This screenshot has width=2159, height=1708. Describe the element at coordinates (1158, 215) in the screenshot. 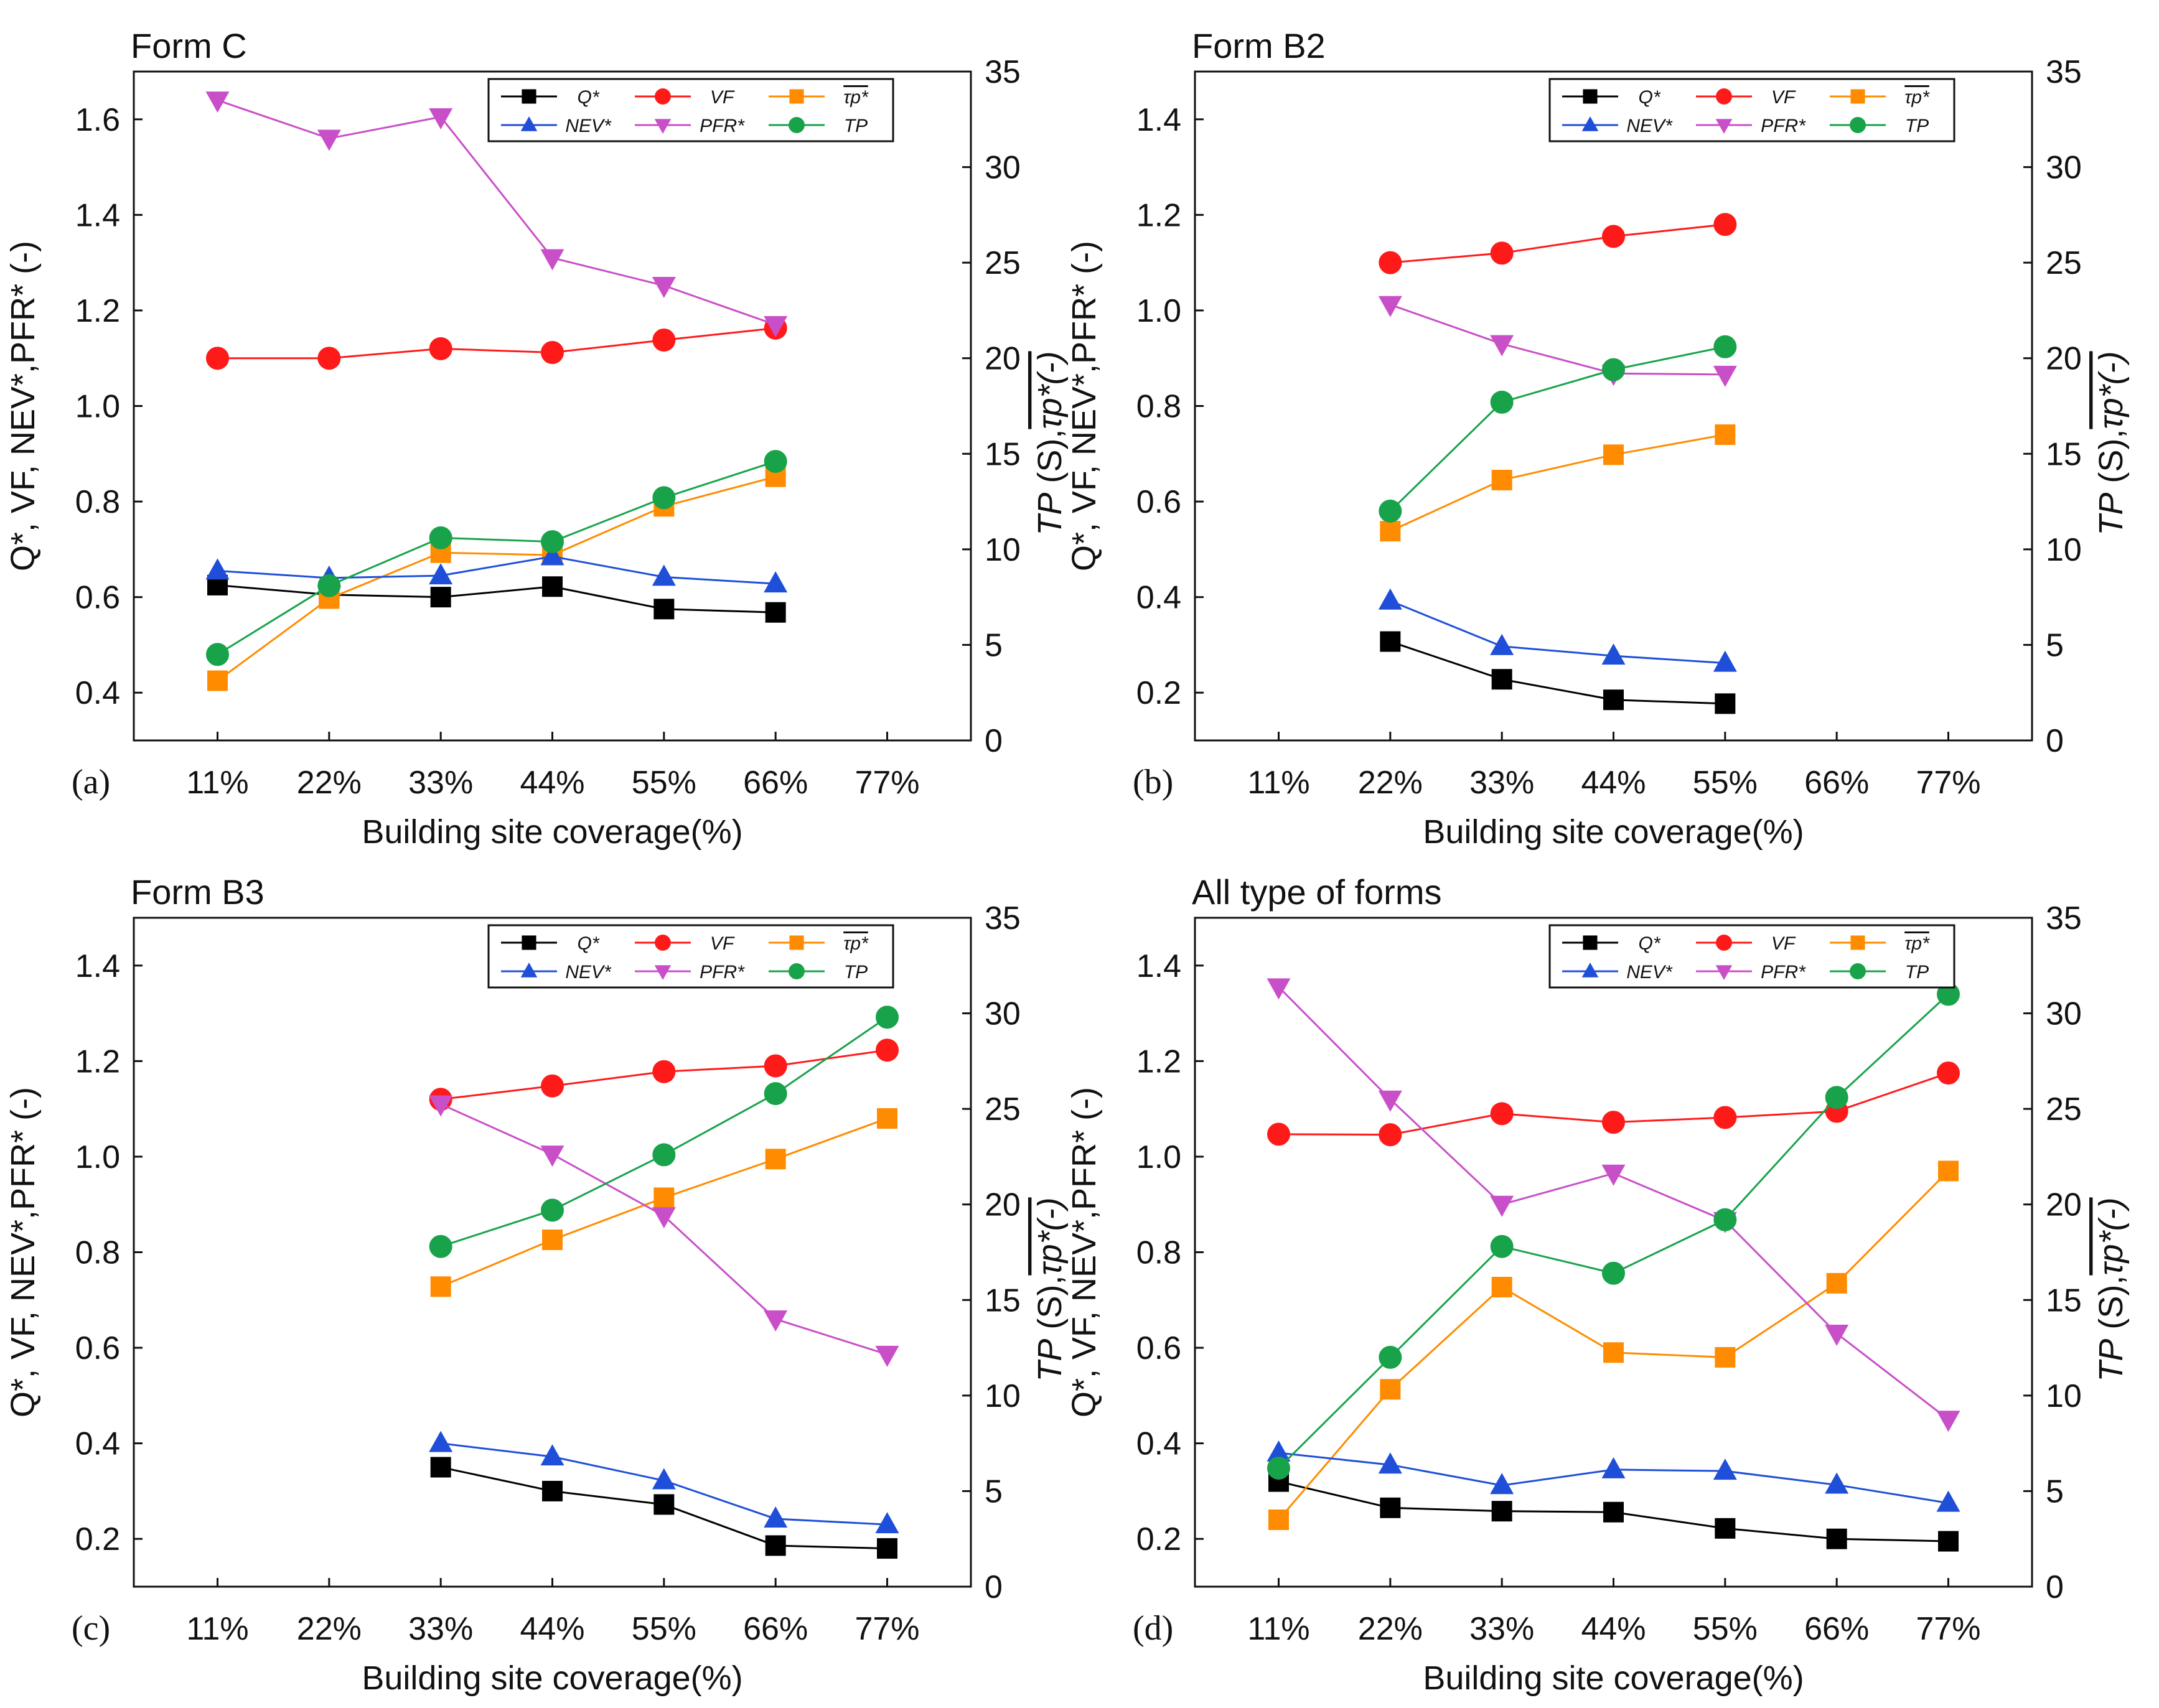

I see `y-left-tick-label: 1.2` at that location.